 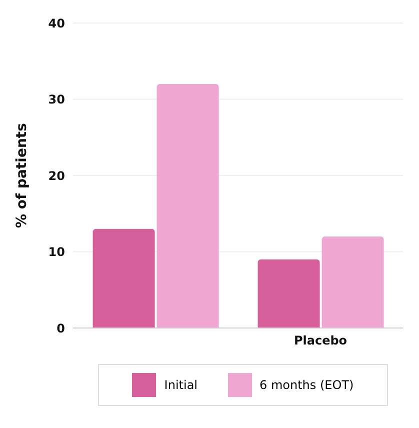 I want to click on y-tick-label: 0, so click(x=60, y=328).